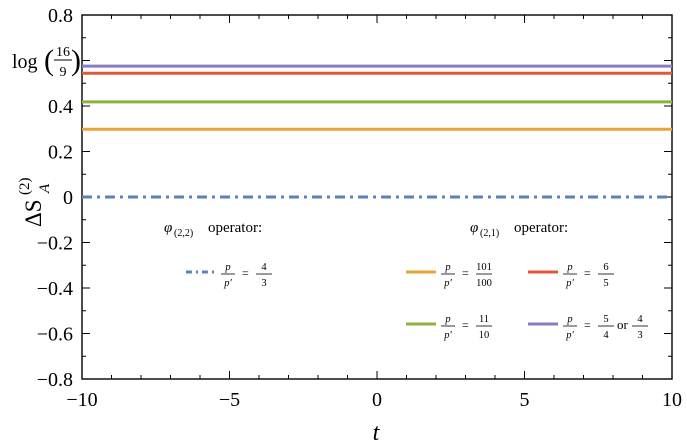 This screenshot has height=443, width=687. What do you see at coordinates (76, 60) in the screenshot?
I see `y-special-paren-right: )` at bounding box center [76, 60].